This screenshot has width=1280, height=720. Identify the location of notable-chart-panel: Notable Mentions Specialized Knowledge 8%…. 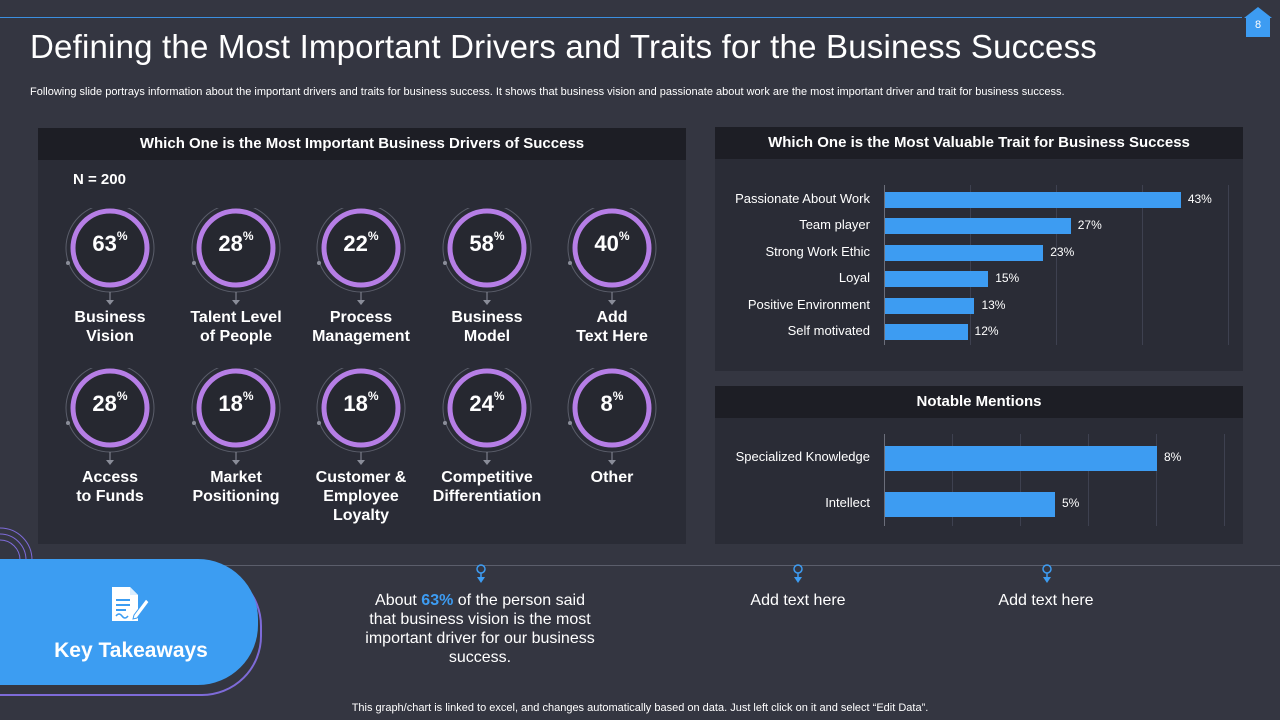
(979, 465).